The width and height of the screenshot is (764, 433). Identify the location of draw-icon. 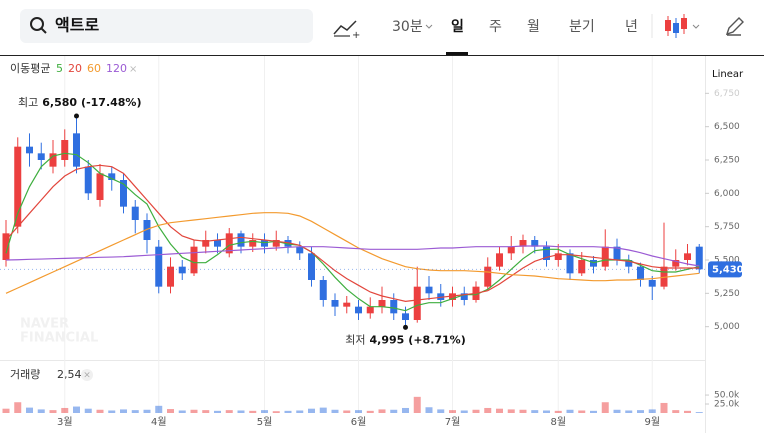
(734, 26).